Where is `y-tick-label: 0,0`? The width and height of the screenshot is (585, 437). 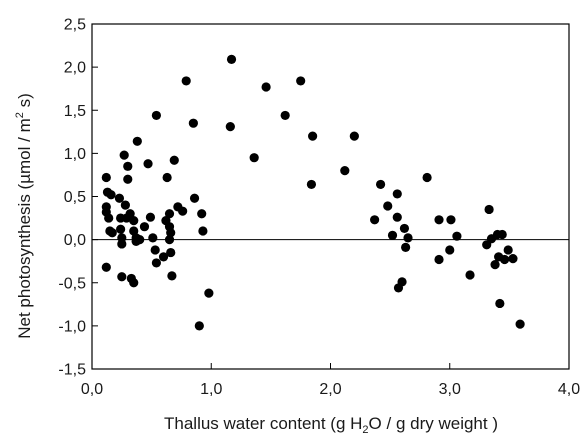
y-tick-label: 0,0 is located at coordinates (75, 240).